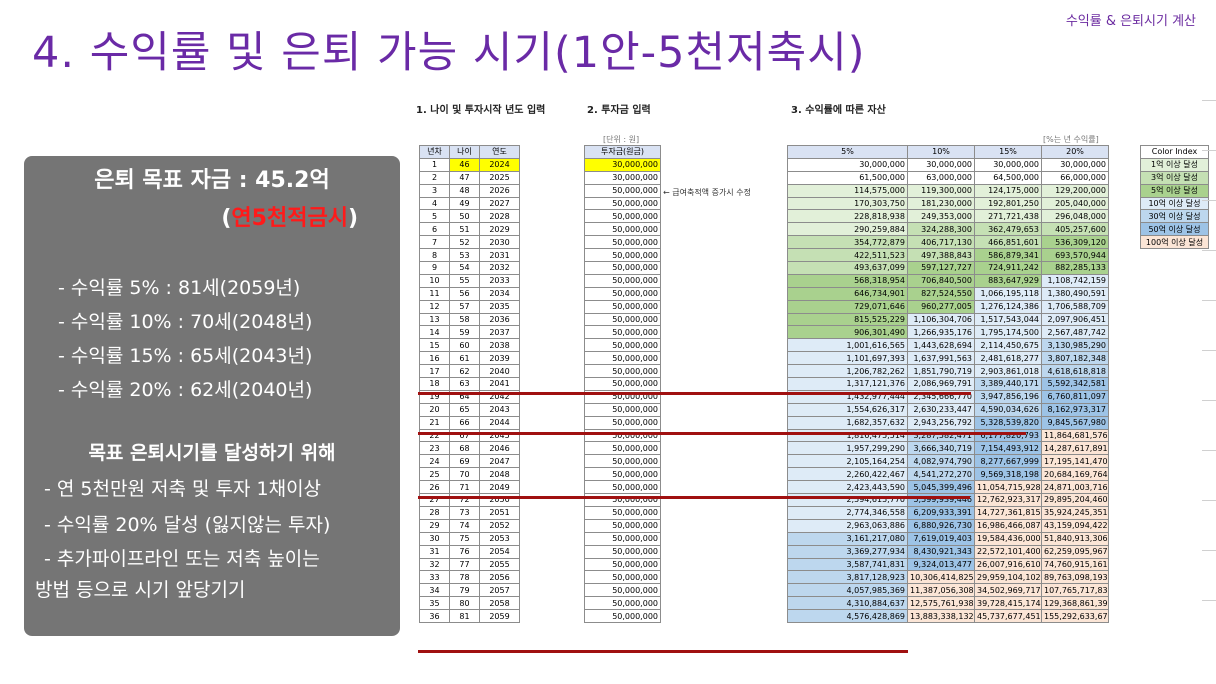 The width and height of the screenshot is (1216, 684). What do you see at coordinates (464, 371) in the screenshot?
I see `table-cell: 62` at bounding box center [464, 371].